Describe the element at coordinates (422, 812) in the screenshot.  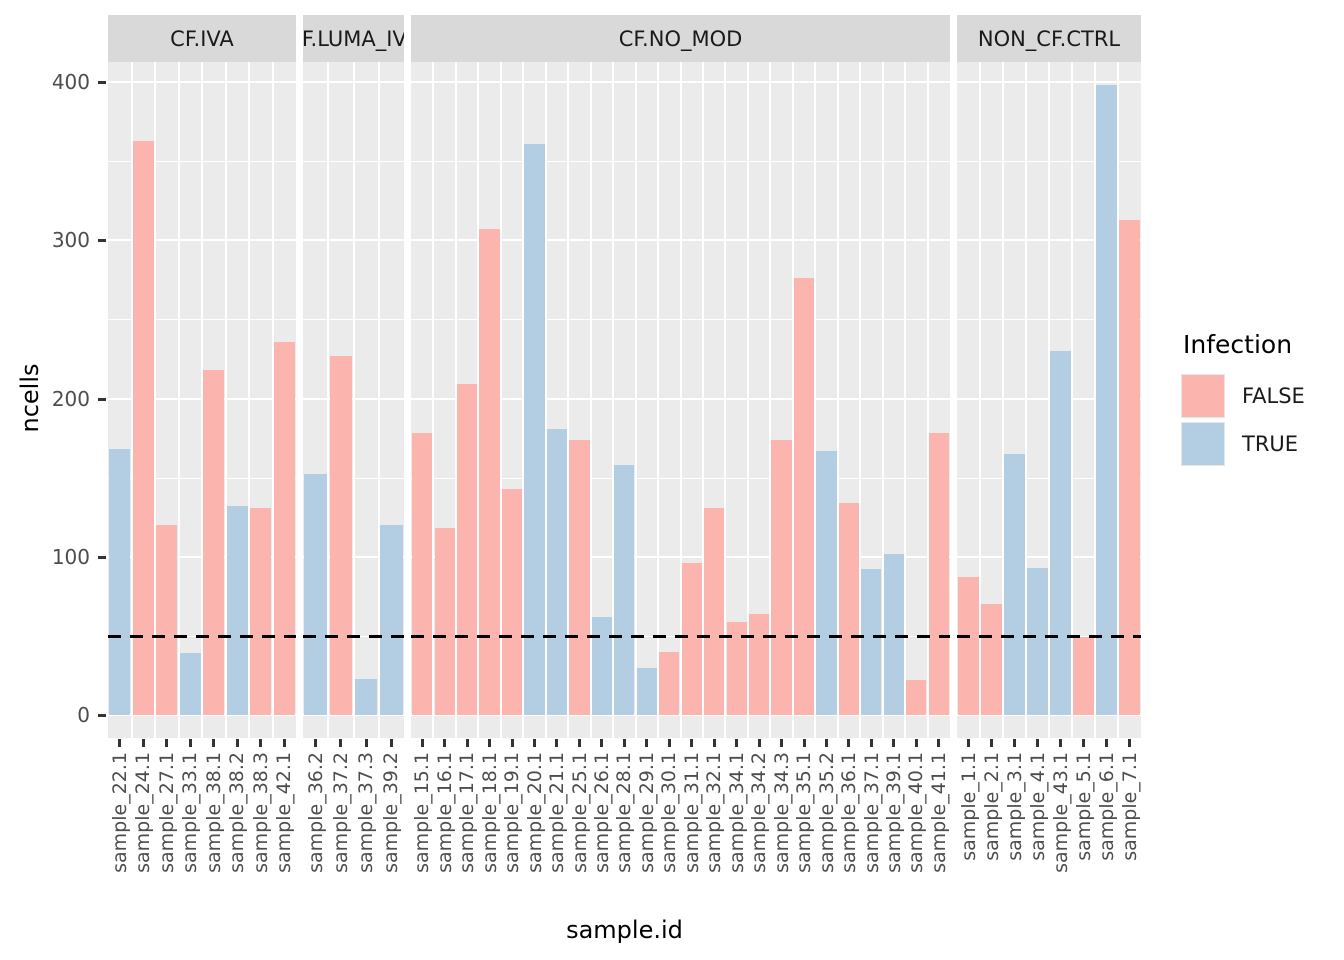
I see `x-axis-tick-label: sample_15.1` at that location.